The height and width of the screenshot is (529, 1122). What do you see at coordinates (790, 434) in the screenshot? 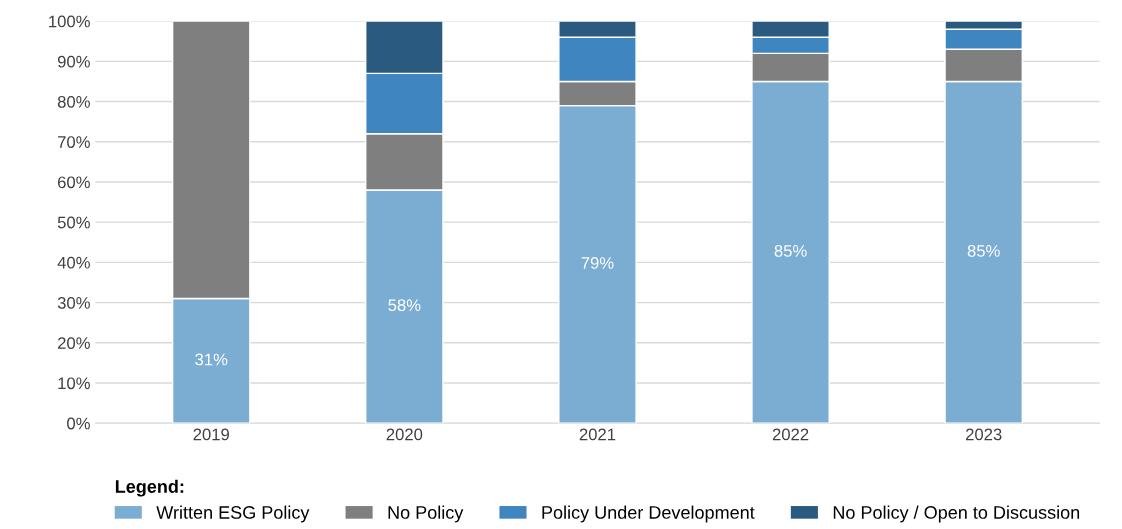
I see `x-tick-label: 2022` at bounding box center [790, 434].